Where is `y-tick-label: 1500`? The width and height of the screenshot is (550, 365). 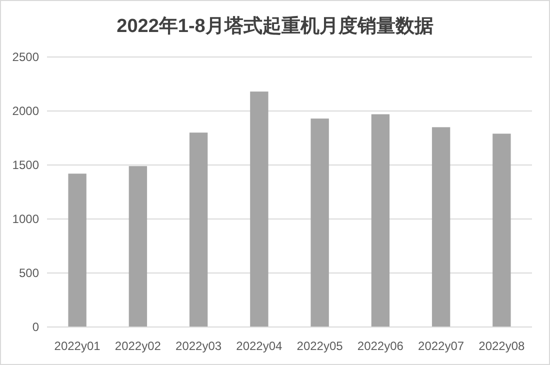 y-tick-label: 1500 is located at coordinates (26, 165).